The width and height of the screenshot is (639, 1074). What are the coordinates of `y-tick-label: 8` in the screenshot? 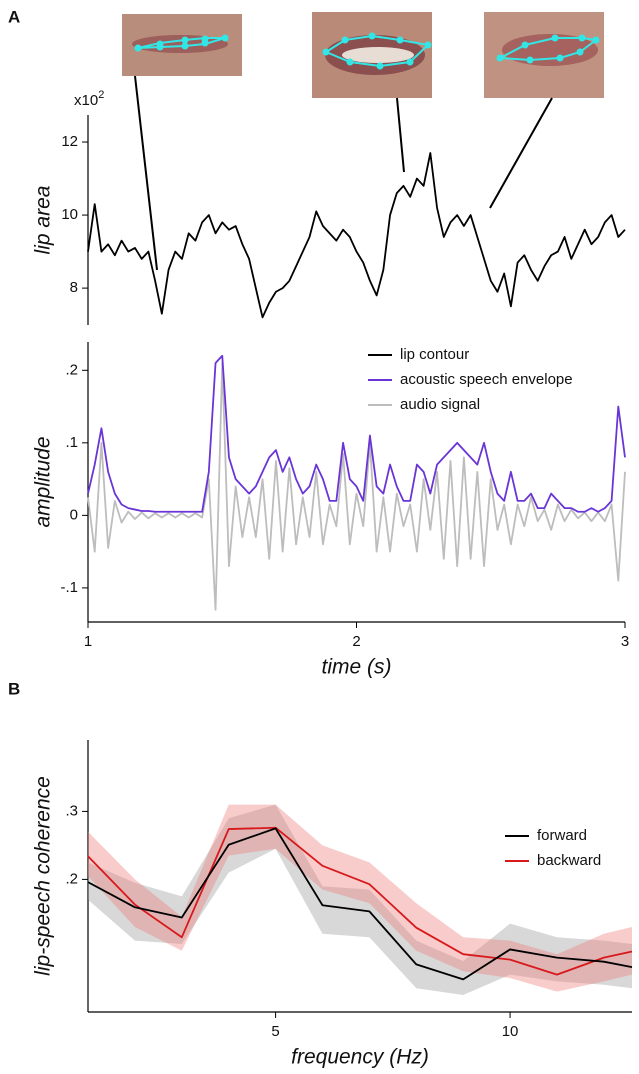 It's located at (74, 287).